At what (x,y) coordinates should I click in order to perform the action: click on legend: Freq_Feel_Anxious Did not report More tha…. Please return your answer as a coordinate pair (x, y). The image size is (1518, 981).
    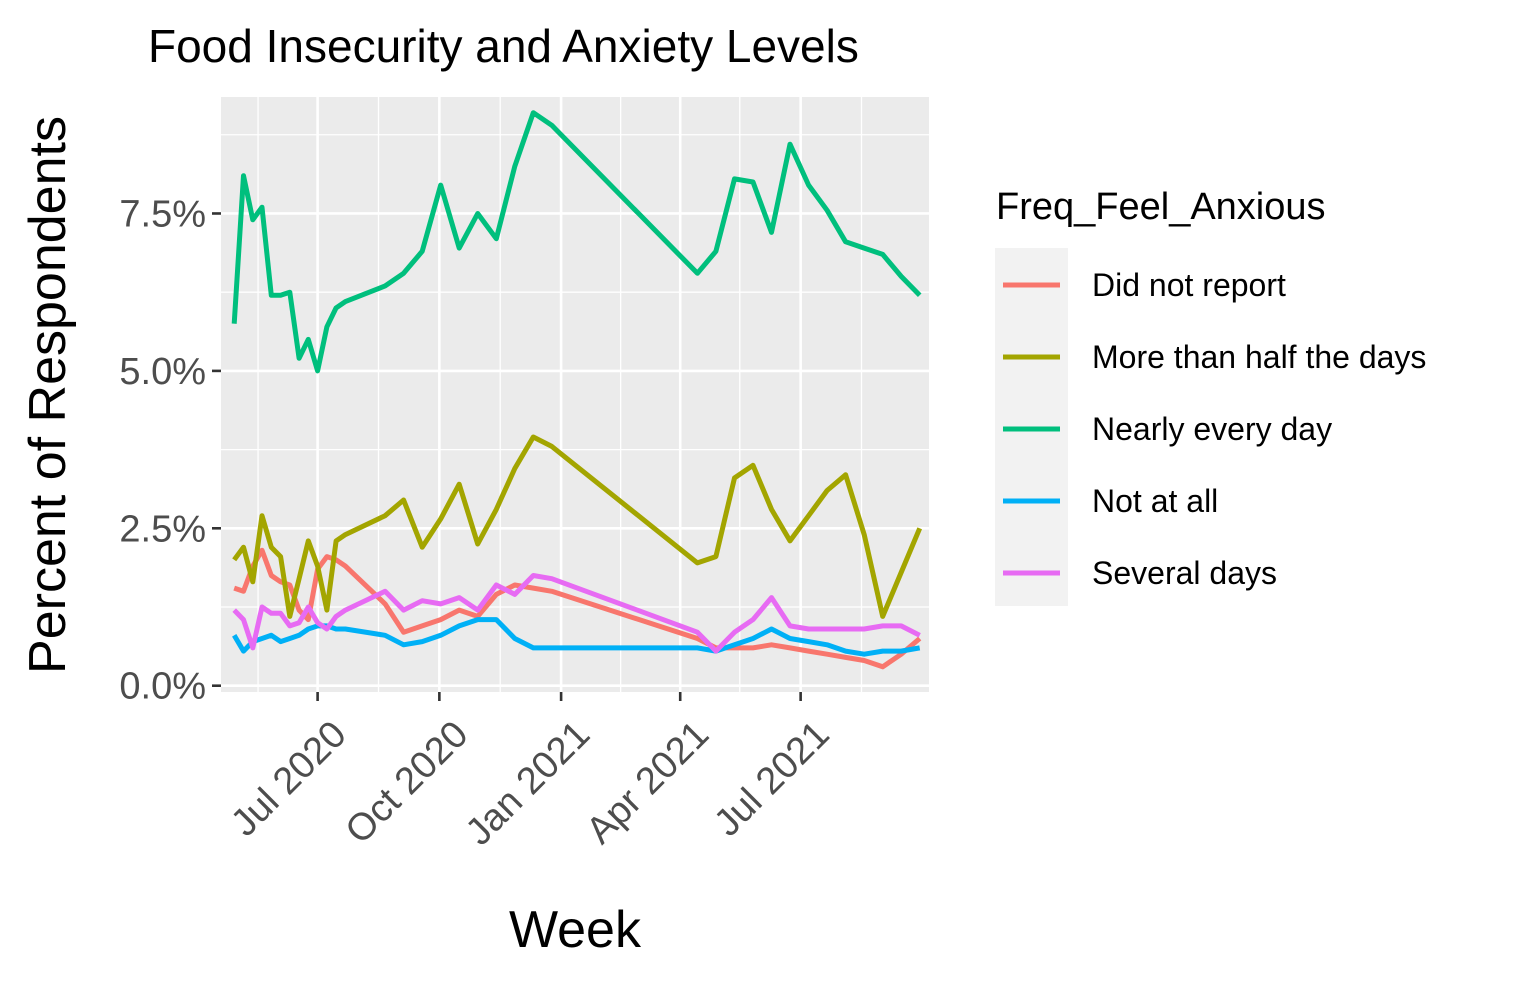
    Looking at the image, I should click on (1210, 396).